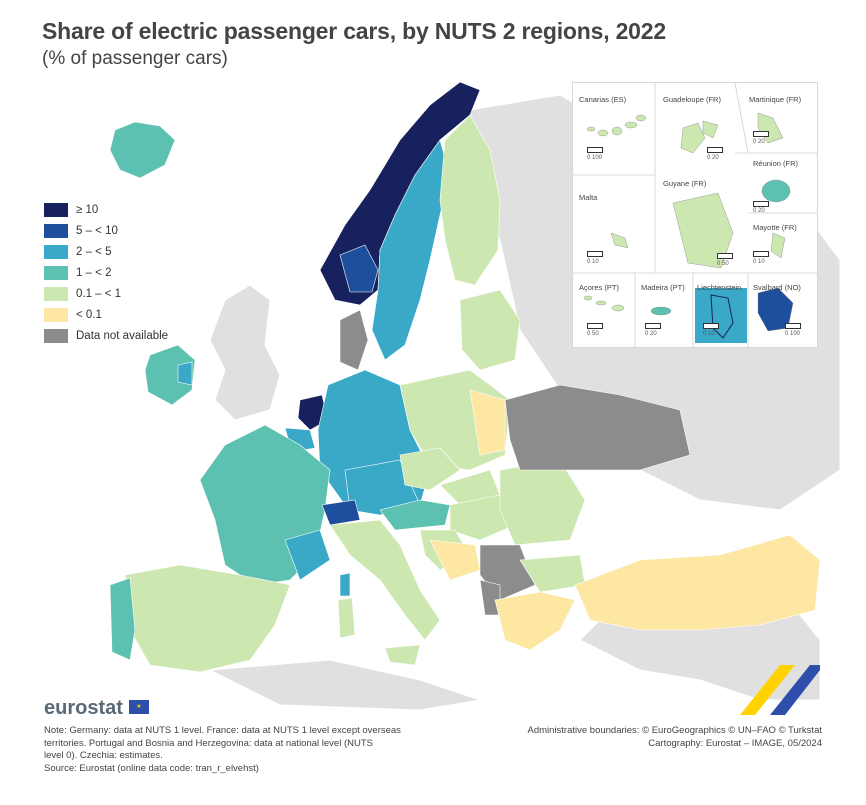 The height and width of the screenshot is (805, 866). I want to click on legend-item: 5 – < 10, so click(106, 231).